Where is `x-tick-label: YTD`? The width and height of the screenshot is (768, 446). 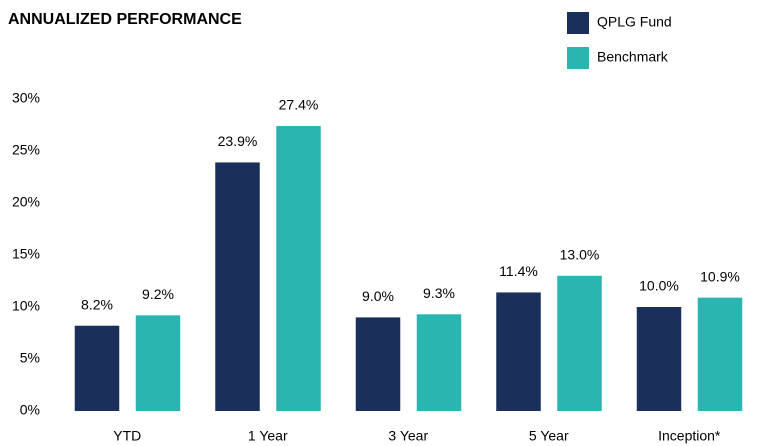 x-tick-label: YTD is located at coordinates (127, 436).